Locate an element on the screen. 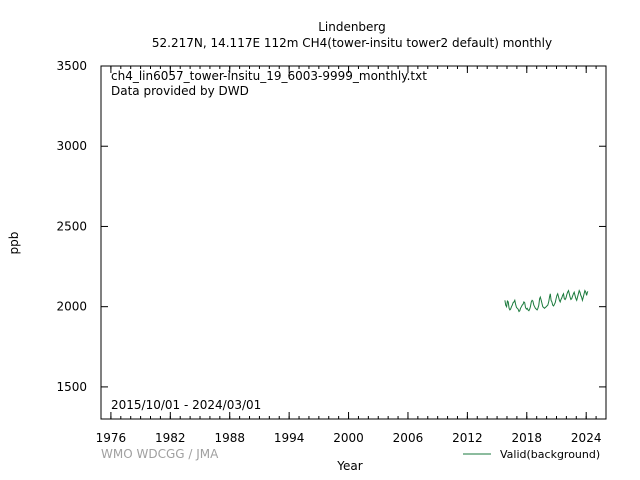  x-tick-label: 2000 is located at coordinates (348, 438).